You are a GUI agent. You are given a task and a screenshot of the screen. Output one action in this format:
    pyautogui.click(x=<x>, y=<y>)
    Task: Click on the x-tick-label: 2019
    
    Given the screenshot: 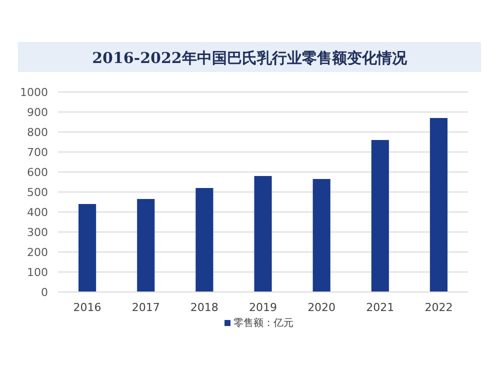 What is the action you would take?
    pyautogui.click(x=263, y=307)
    